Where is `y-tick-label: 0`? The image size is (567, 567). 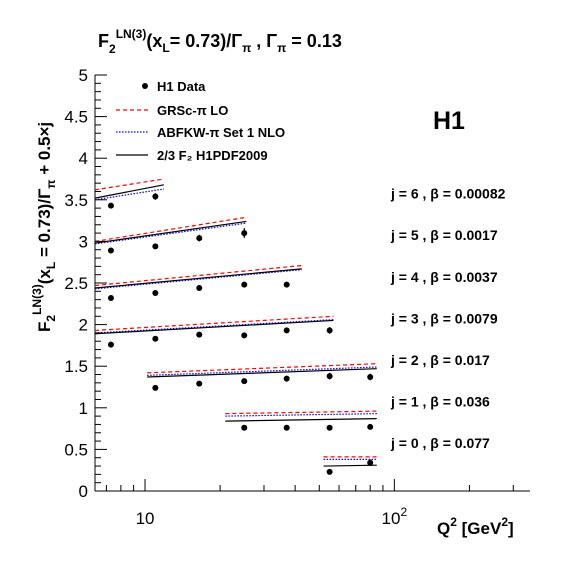
y-tick-label: 0 is located at coordinates (83, 491).